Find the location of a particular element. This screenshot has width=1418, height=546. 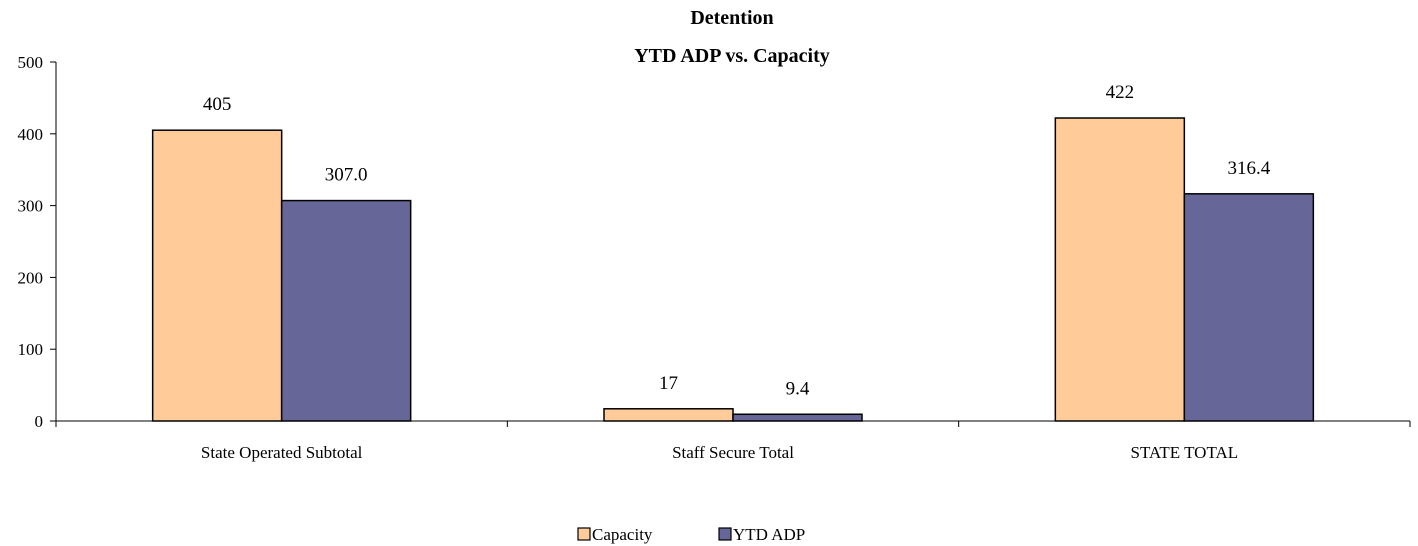

data-label: 422 is located at coordinates (1120, 92).